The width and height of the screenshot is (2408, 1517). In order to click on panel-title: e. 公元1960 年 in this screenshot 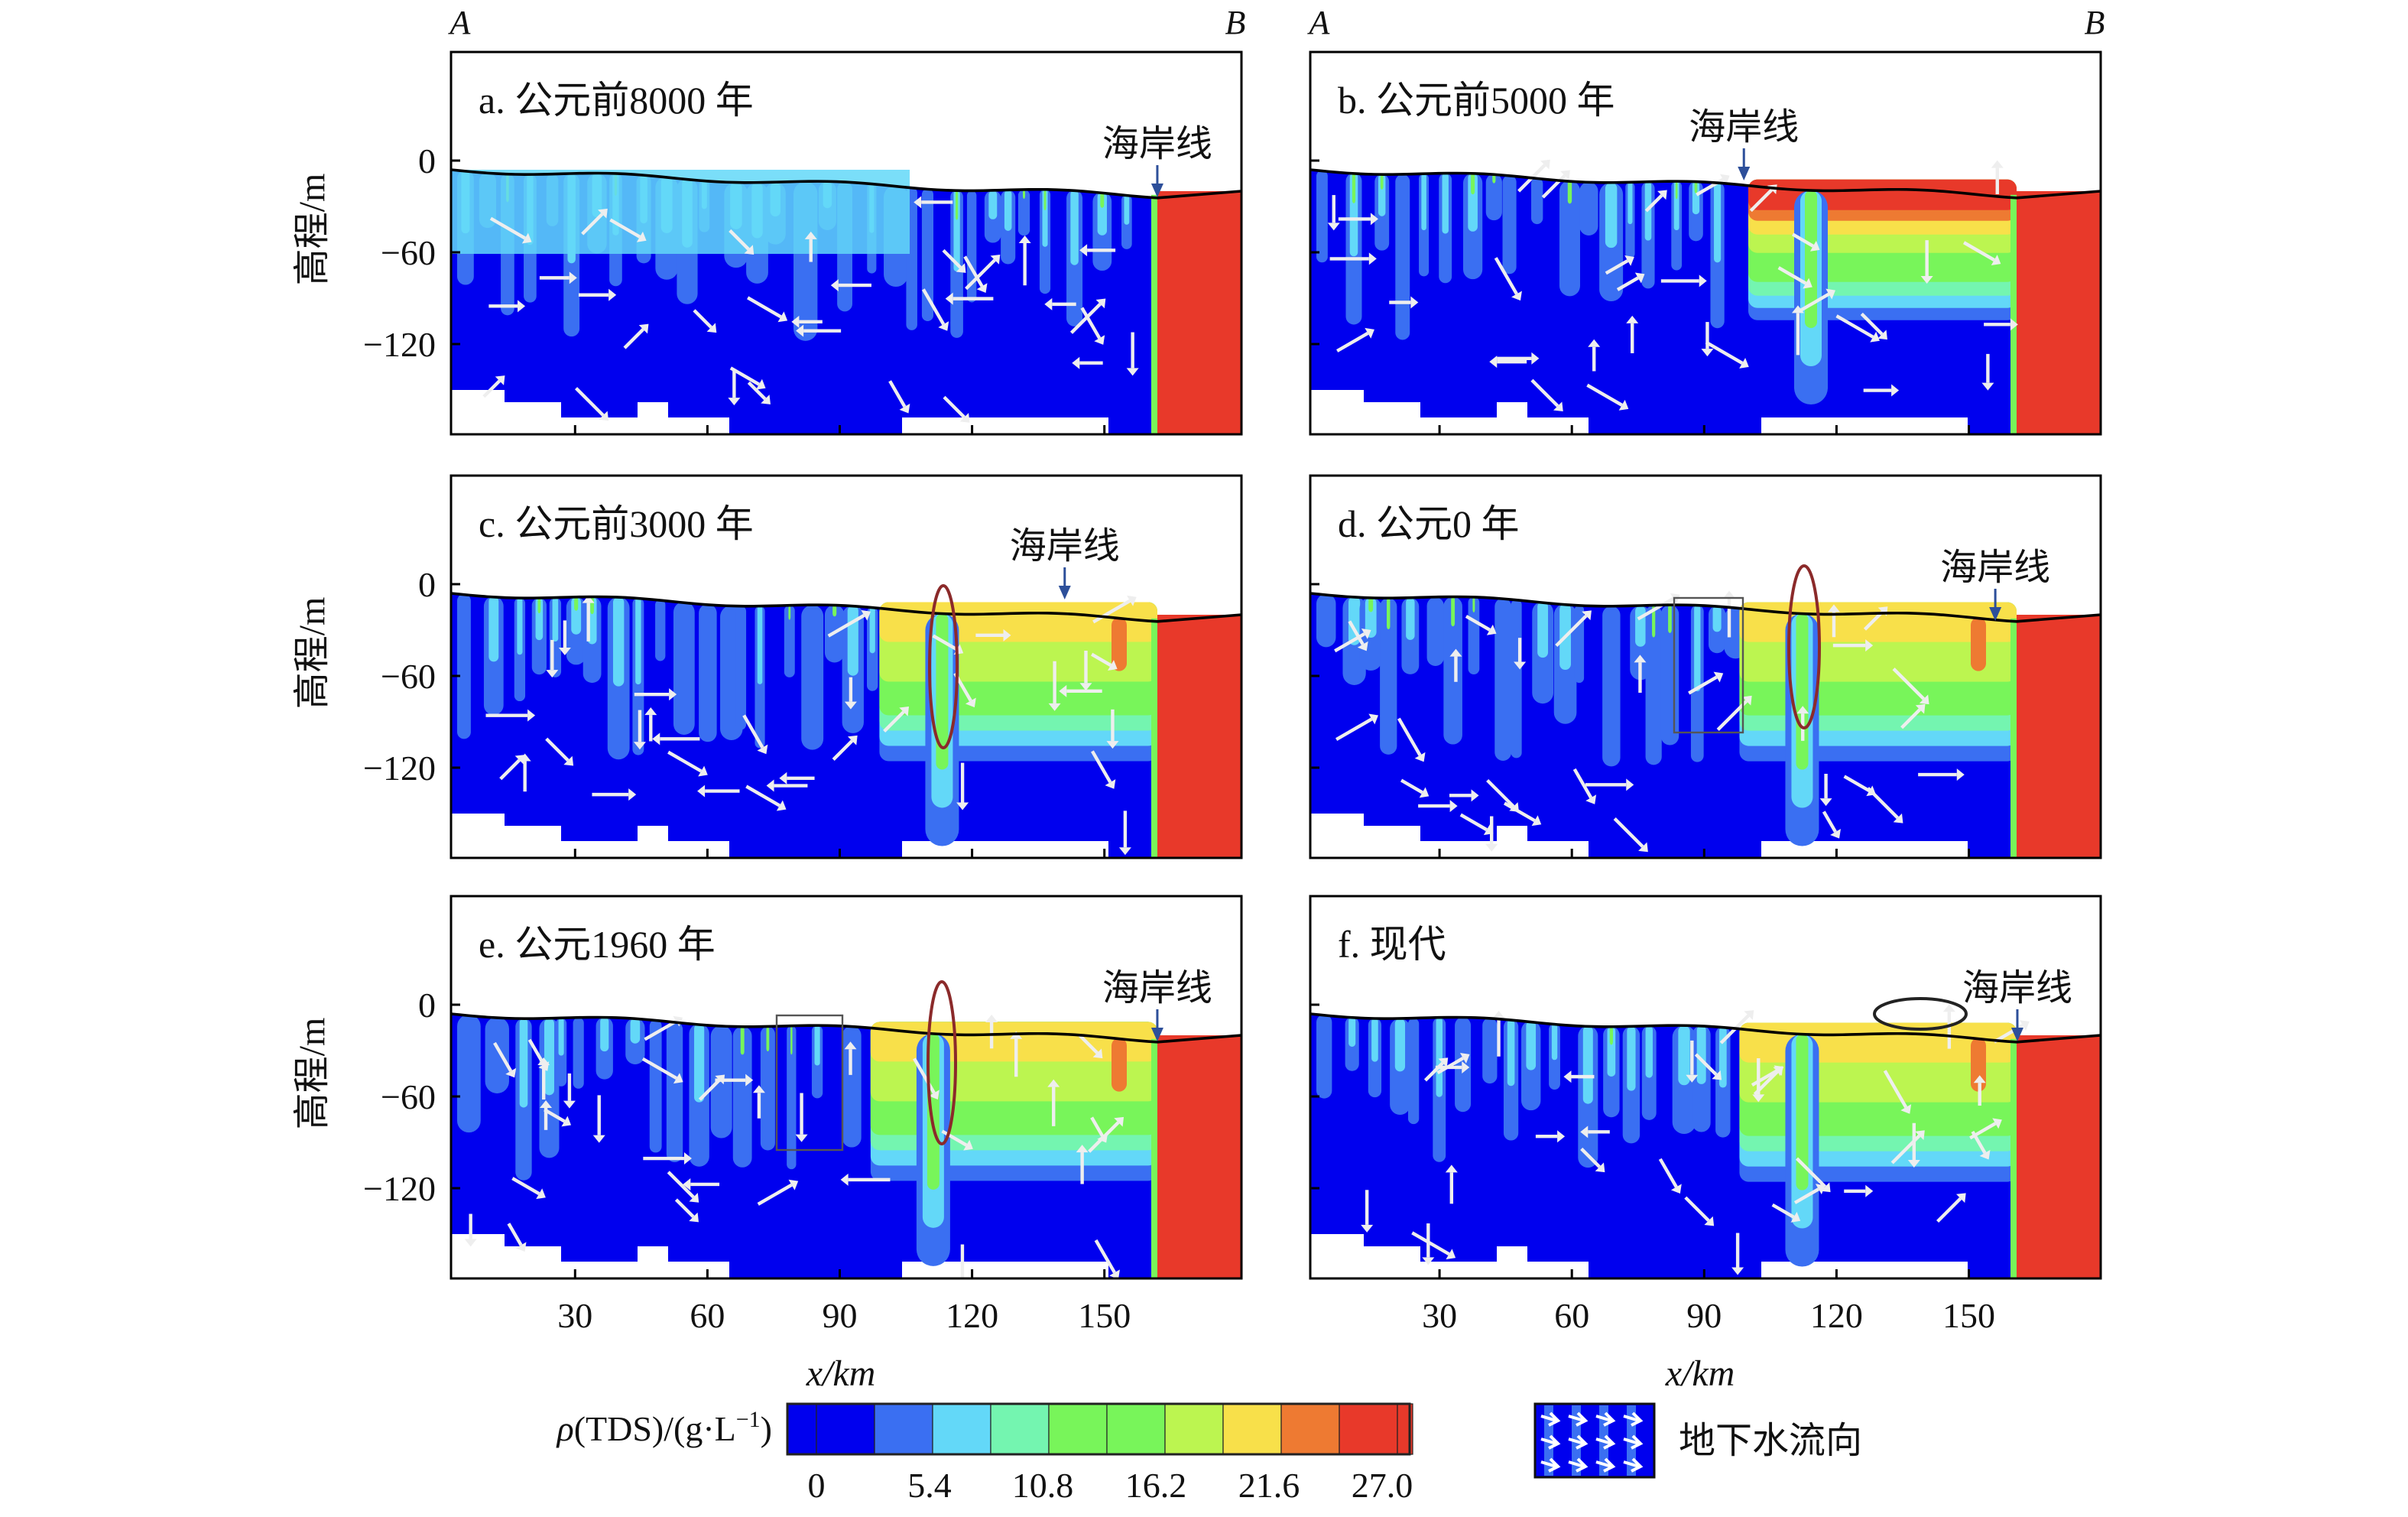, I will do `click(598, 944)`.